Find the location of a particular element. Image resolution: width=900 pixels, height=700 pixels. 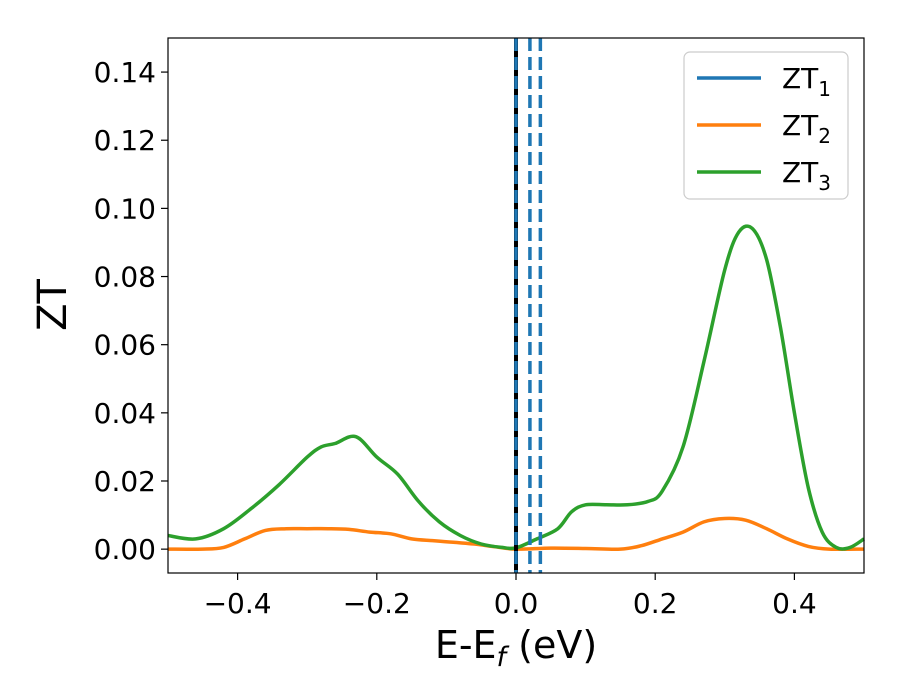

legend-label-3: ZT3 is located at coordinates (806, 175).